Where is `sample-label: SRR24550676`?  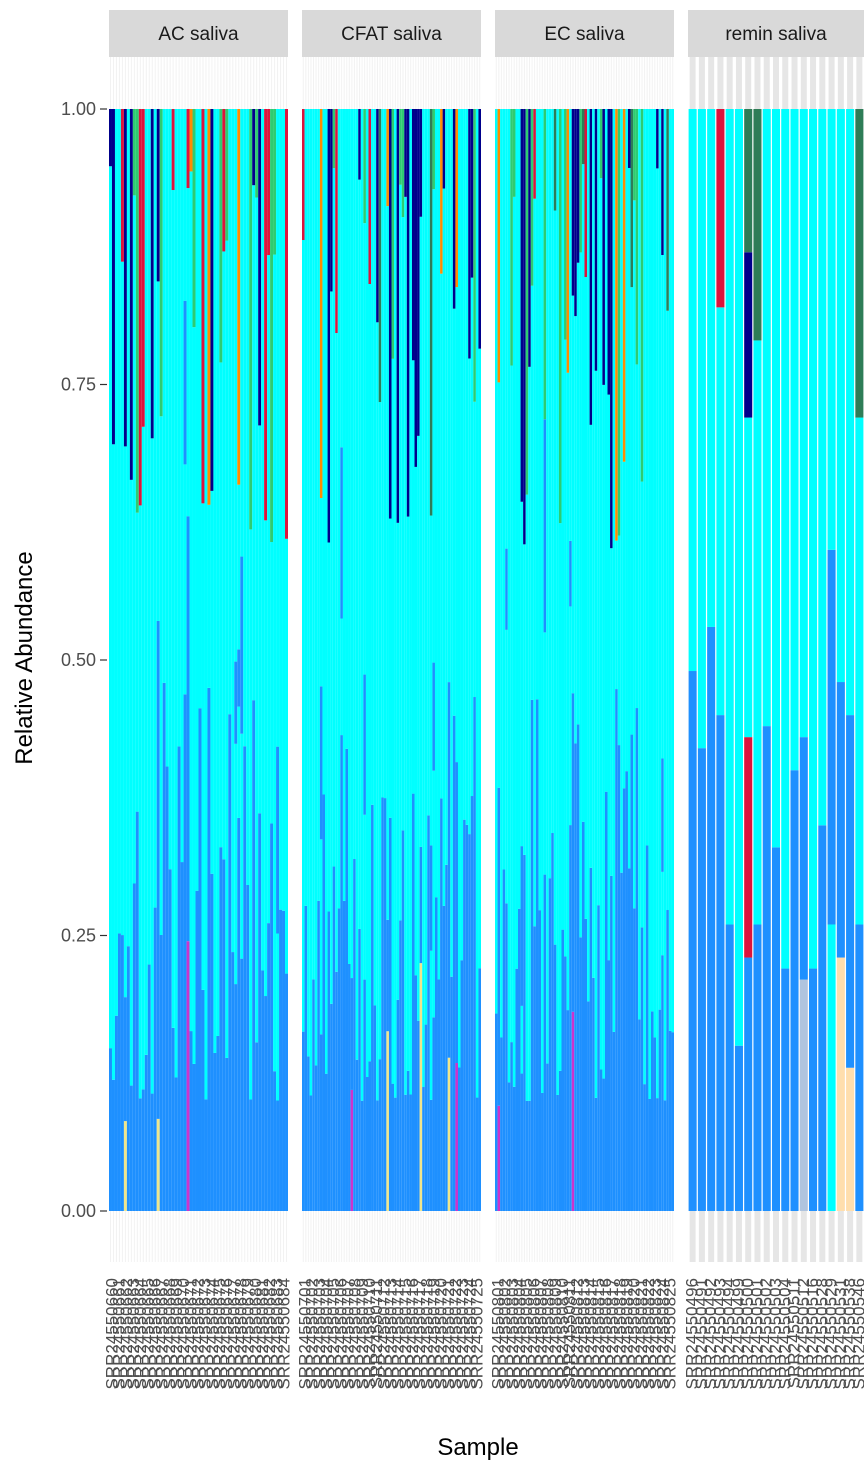 sample-label: SRR24550676 is located at coordinates (226, 1334).